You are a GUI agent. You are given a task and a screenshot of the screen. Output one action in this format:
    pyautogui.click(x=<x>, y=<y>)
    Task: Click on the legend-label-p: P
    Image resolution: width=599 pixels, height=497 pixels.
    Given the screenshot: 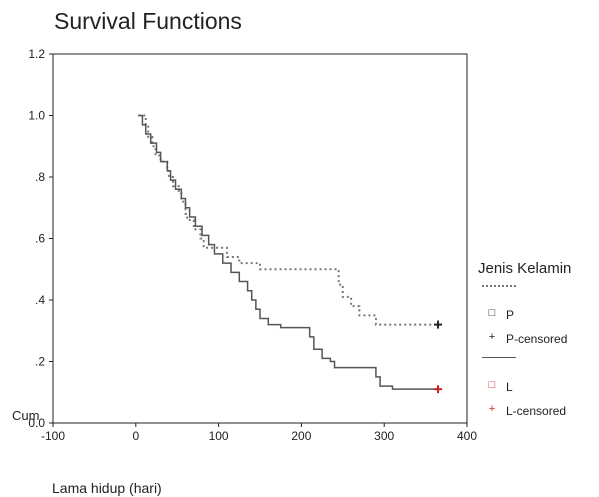 What is the action you would take?
    pyautogui.click(x=510, y=315)
    